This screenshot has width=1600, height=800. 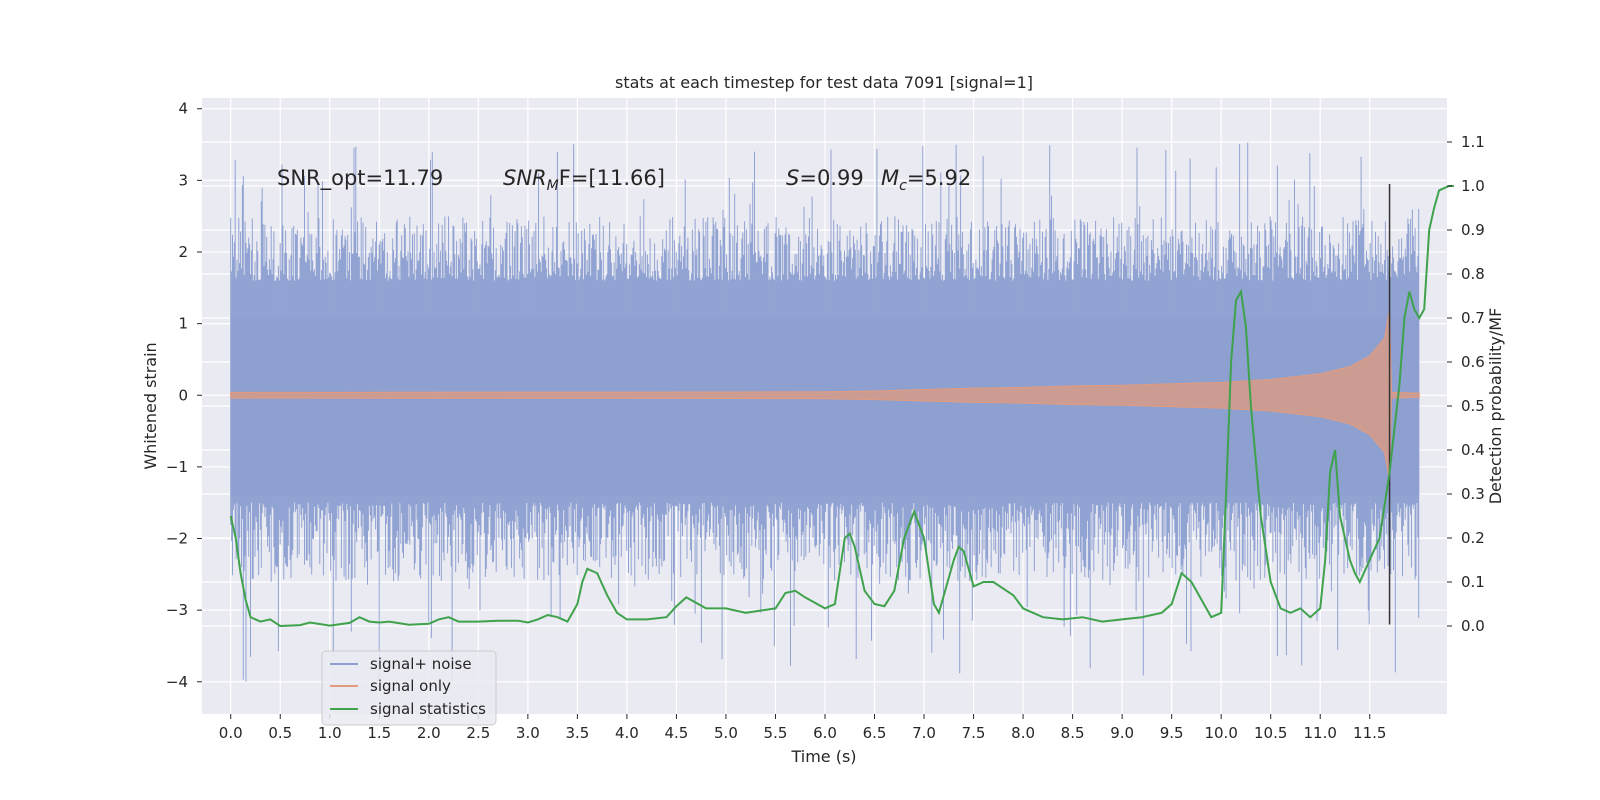 I want to click on s-variable: S, so click(x=792, y=178).